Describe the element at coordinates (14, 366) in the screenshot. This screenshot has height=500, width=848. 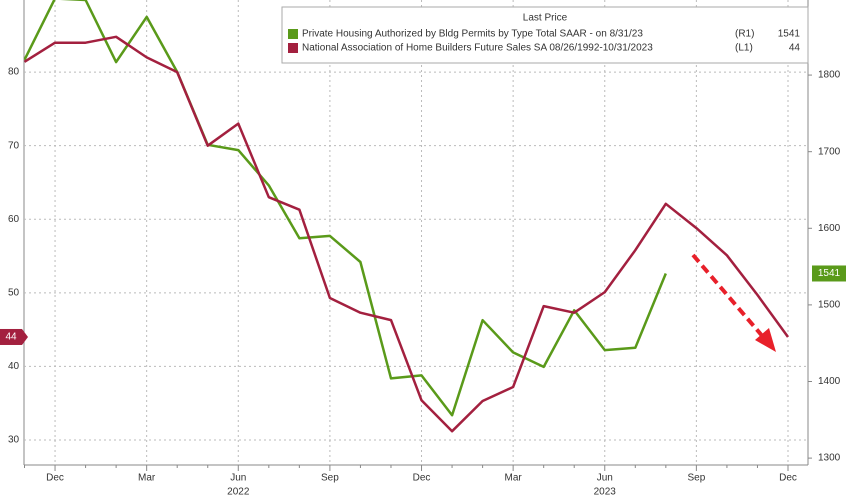
I see `y-tick-label: 40` at that location.